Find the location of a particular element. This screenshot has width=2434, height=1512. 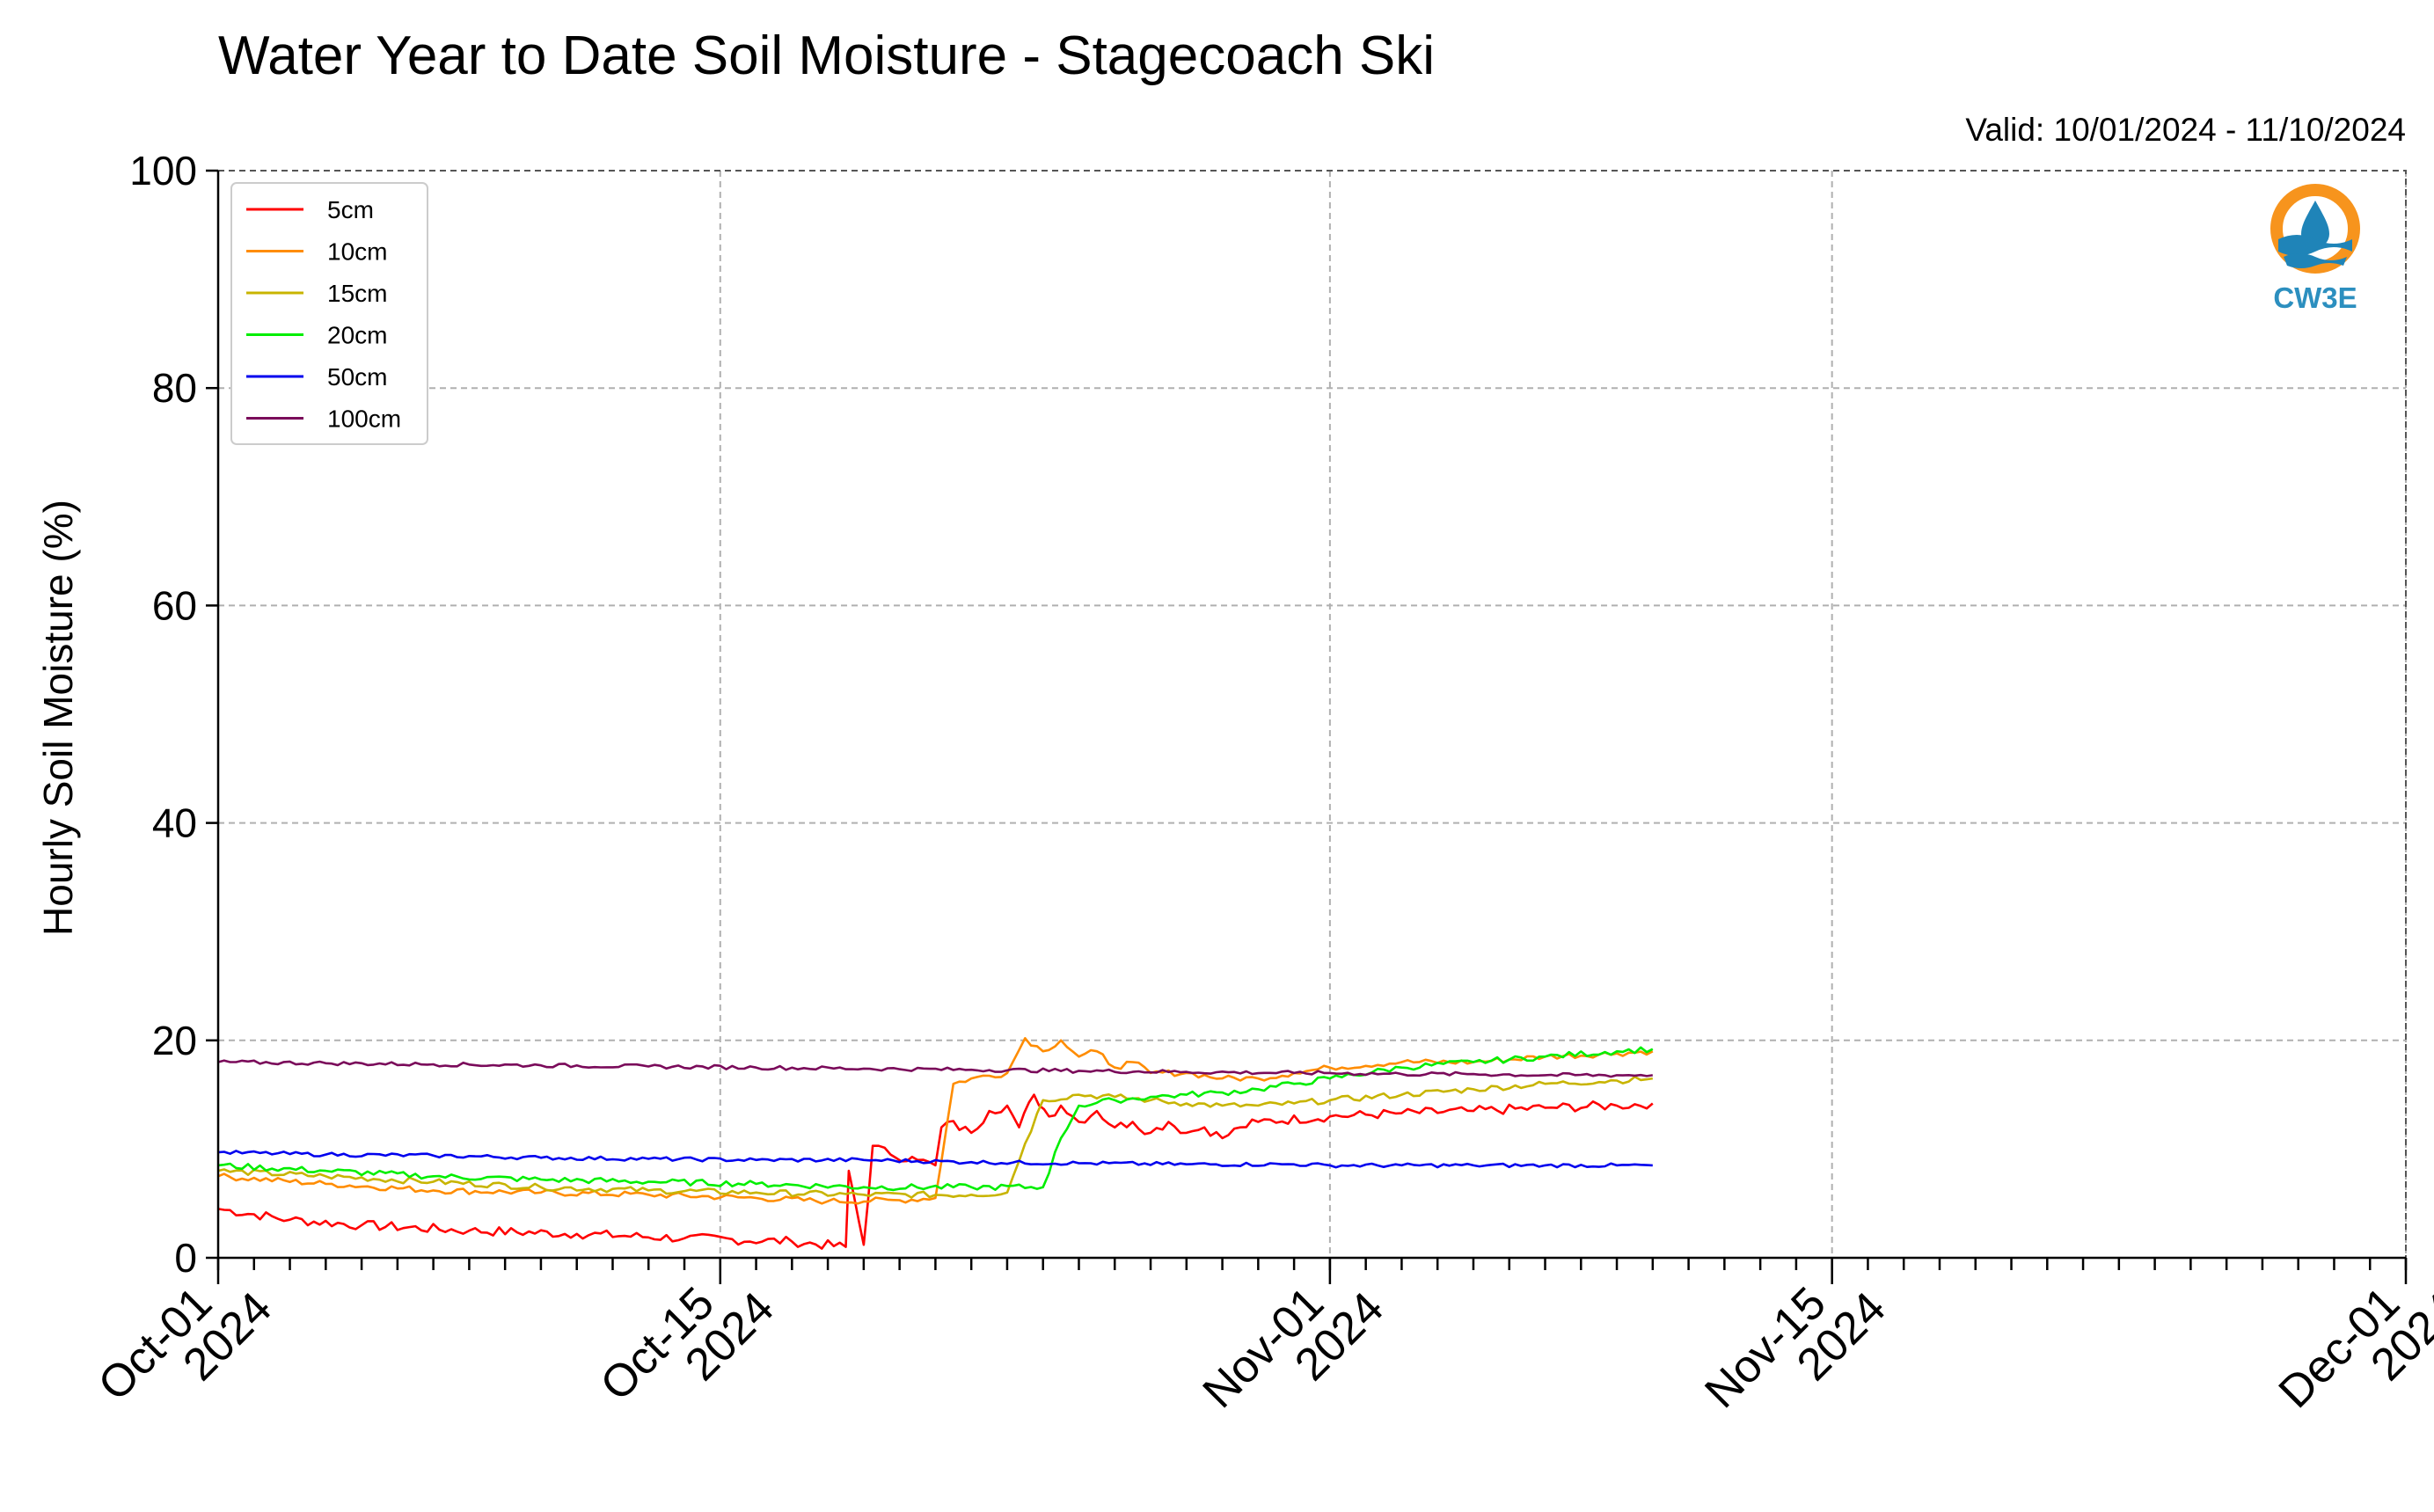

legend-label-10cm: 10cm is located at coordinates (357, 252).